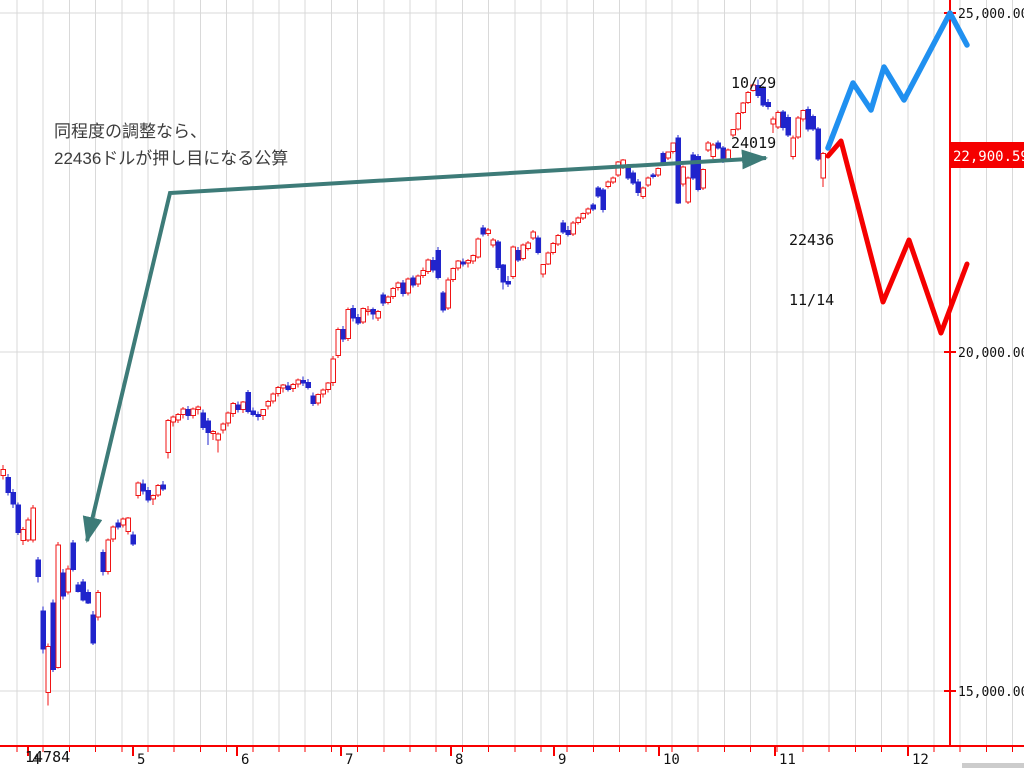 This screenshot has height=768, width=1024. What do you see at coordinates (171, 158) in the screenshot?
I see `annotation-line-2: 22436ドルが押し目になる公算` at bounding box center [171, 158].